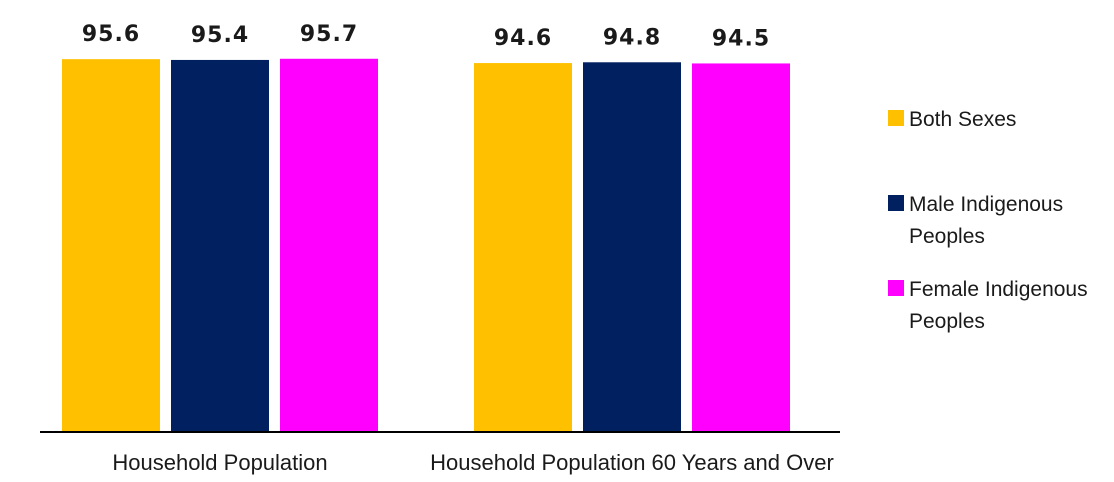 This screenshot has width=1114, height=482. I want to click on value-labels-group: 95.6 95.4 95.7 94.6 94.8 94.5, so click(426, 37).